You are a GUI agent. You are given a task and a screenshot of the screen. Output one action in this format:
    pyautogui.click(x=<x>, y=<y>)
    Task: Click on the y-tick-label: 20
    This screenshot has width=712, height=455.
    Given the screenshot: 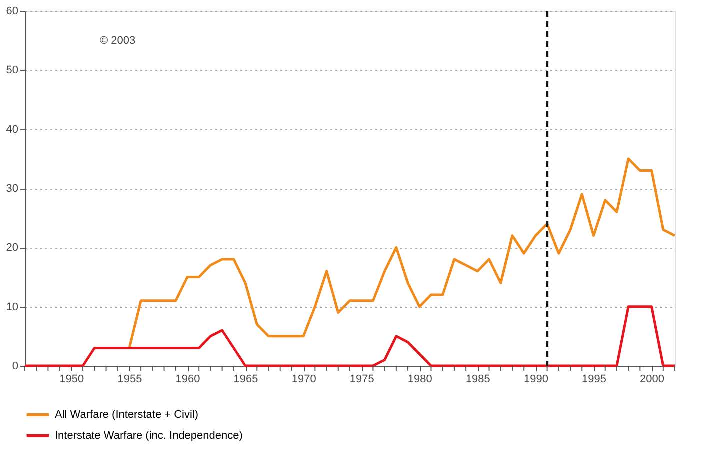 What is the action you would take?
    pyautogui.click(x=12, y=248)
    